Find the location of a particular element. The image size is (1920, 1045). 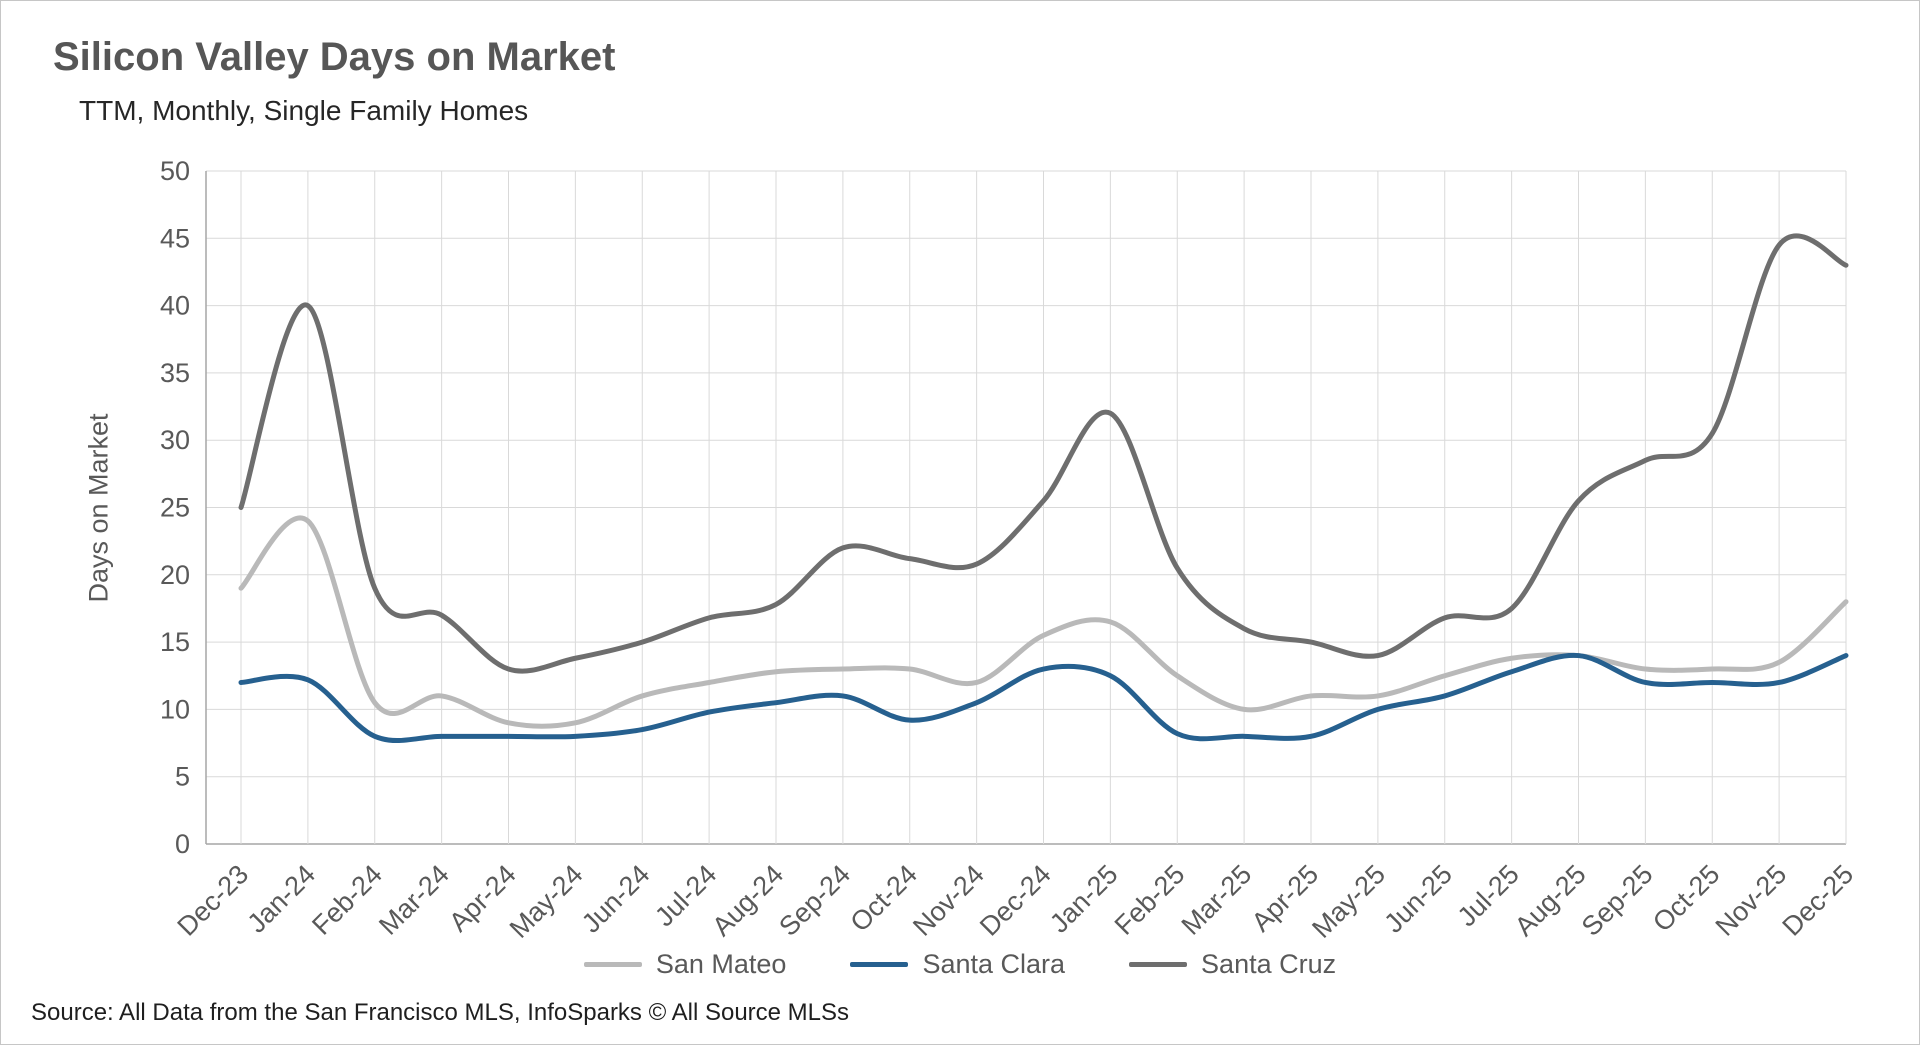

x-tick-label: Jan-24 is located at coordinates (282, 899).